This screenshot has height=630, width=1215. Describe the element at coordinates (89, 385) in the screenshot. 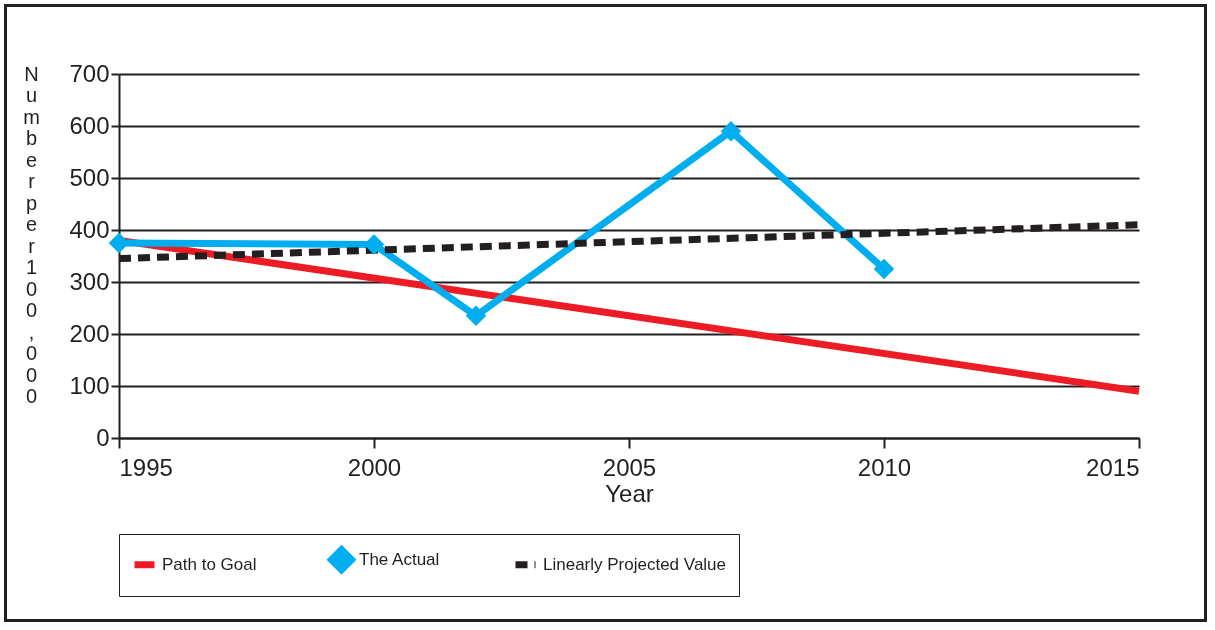

I see `y-tick-label: 100` at that location.